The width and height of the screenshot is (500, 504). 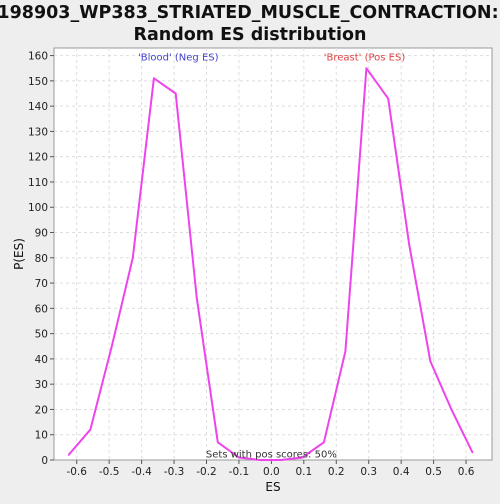 I want to click on x-tick-label: -0.6, so click(x=76, y=472).